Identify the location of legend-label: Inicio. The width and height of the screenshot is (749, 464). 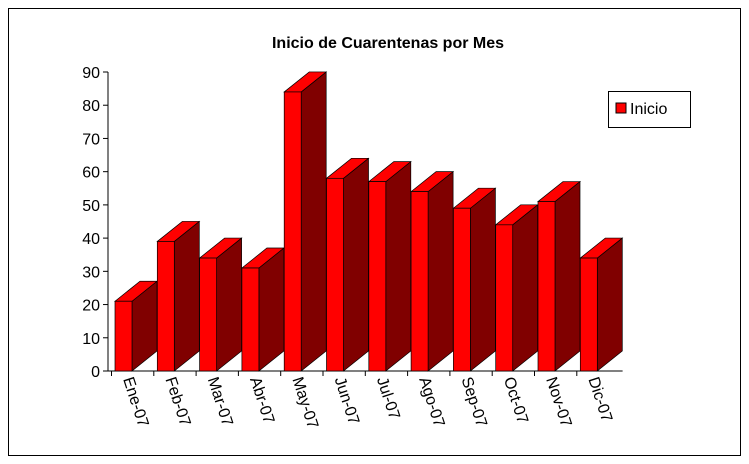
(648, 109).